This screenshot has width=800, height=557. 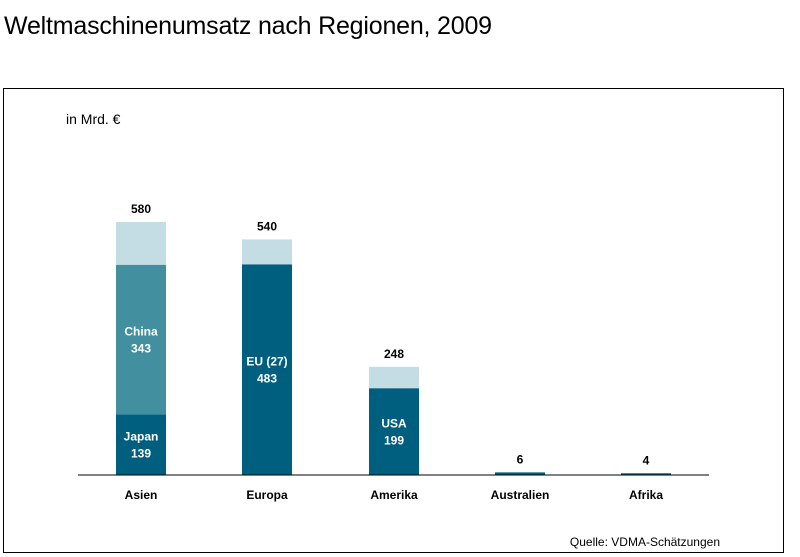 What do you see at coordinates (520, 459) in the screenshot?
I see `total-label-australien: 6` at bounding box center [520, 459].